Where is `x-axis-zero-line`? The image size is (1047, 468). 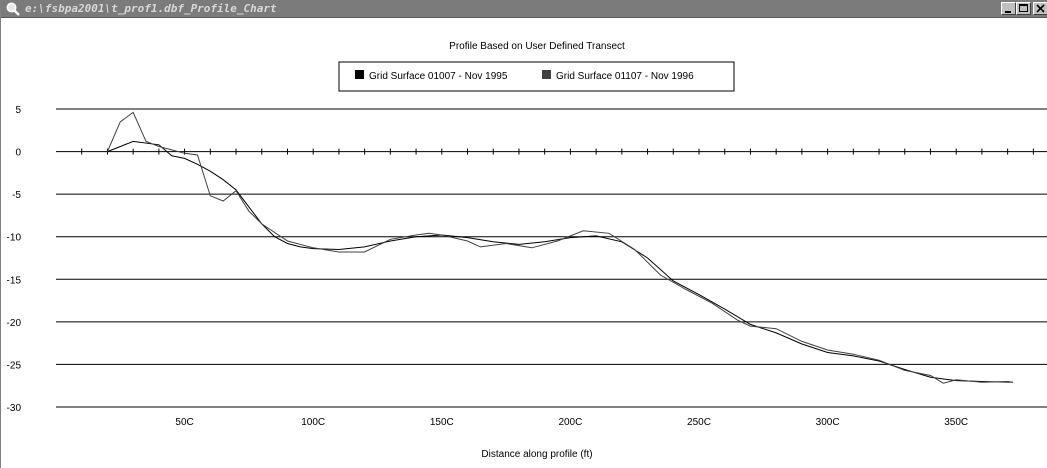 x-axis-zero-line is located at coordinates (551, 151).